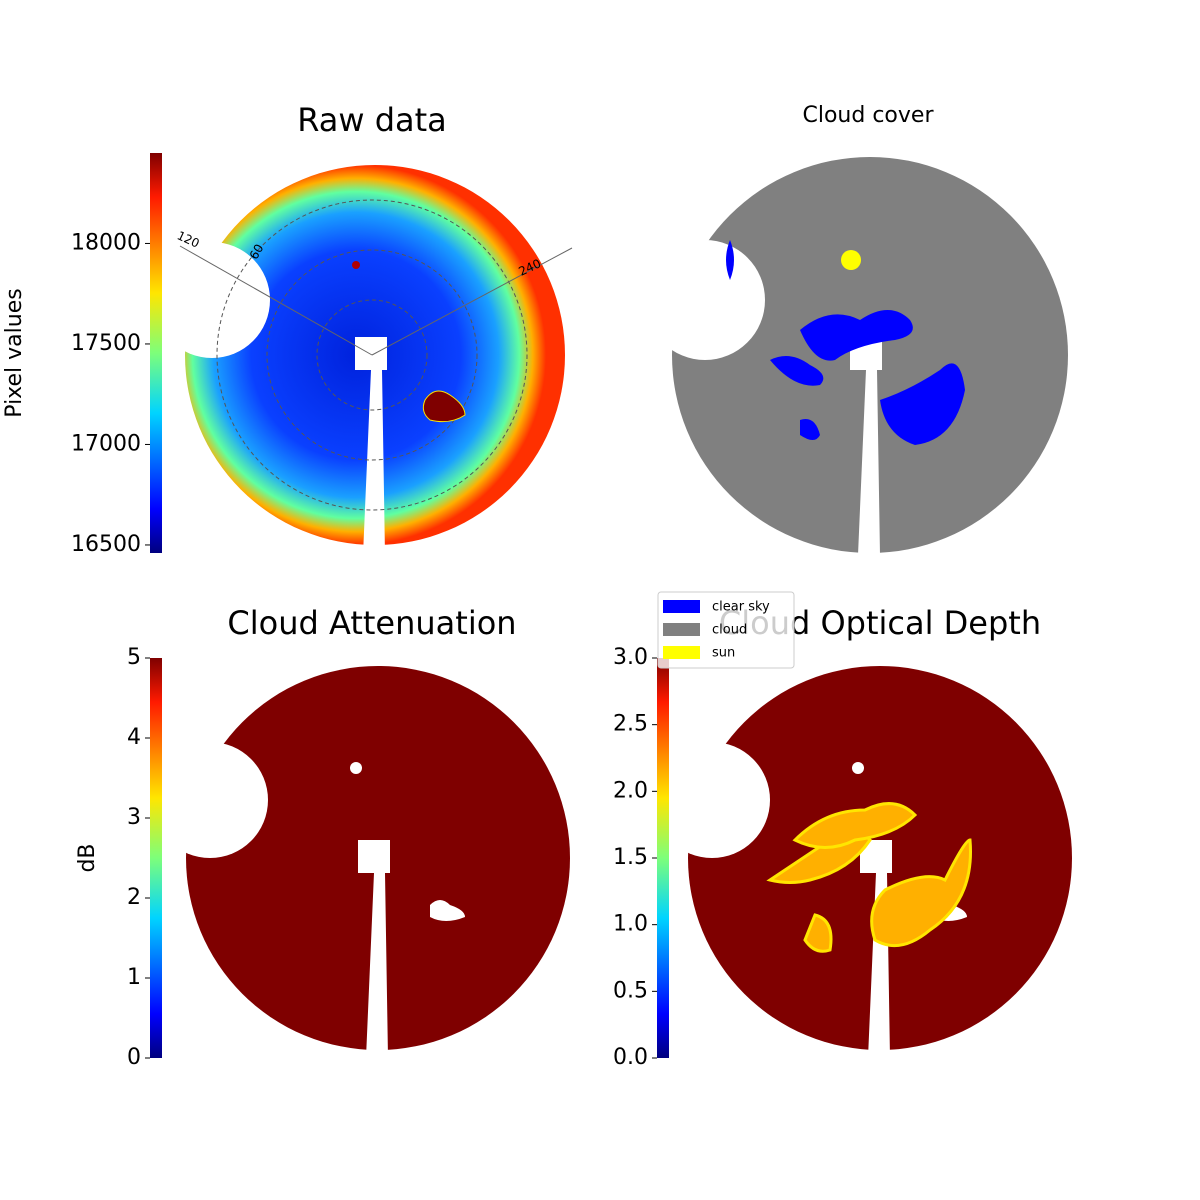 The width and height of the screenshot is (1200, 1200). I want to click on colorbar-tick-label: 1.0, so click(630, 924).